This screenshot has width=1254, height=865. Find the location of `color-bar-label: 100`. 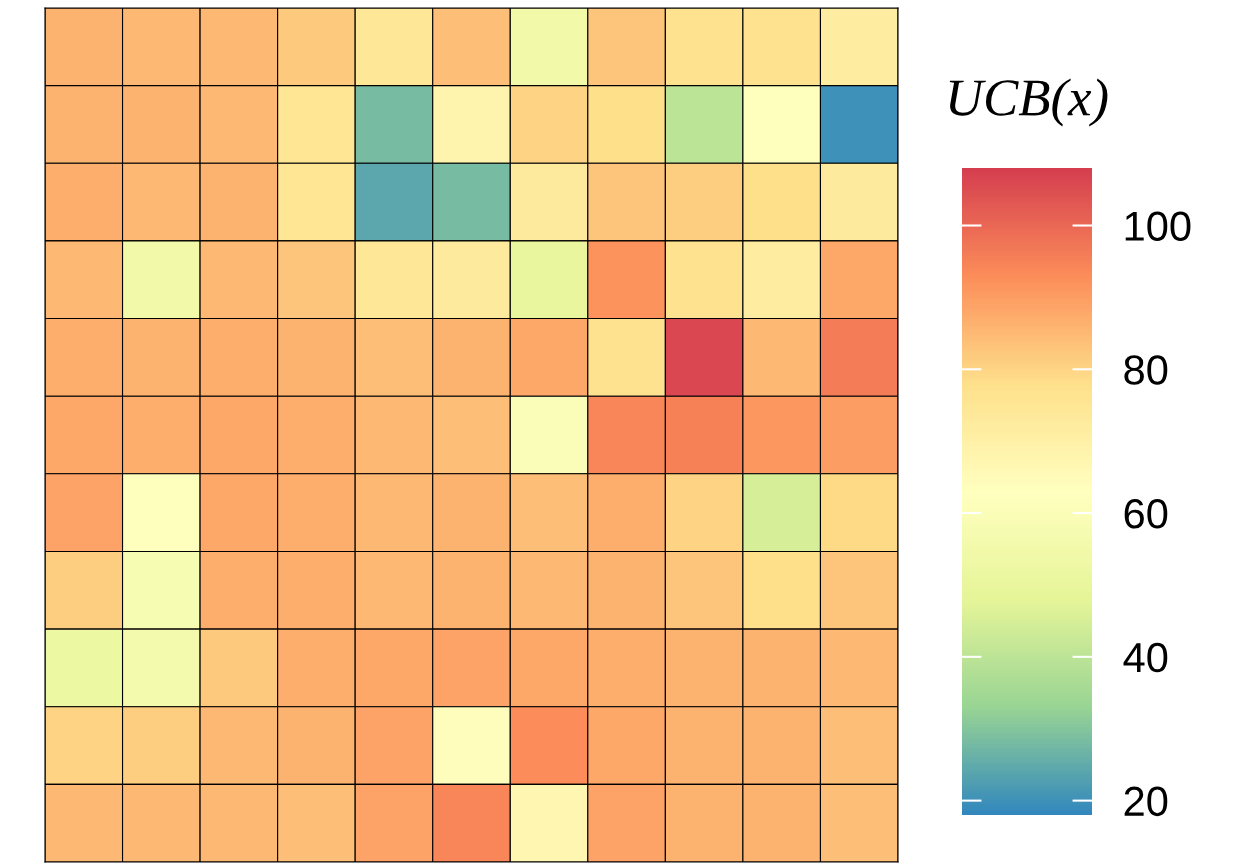

color-bar-label: 100 is located at coordinates (1158, 226).